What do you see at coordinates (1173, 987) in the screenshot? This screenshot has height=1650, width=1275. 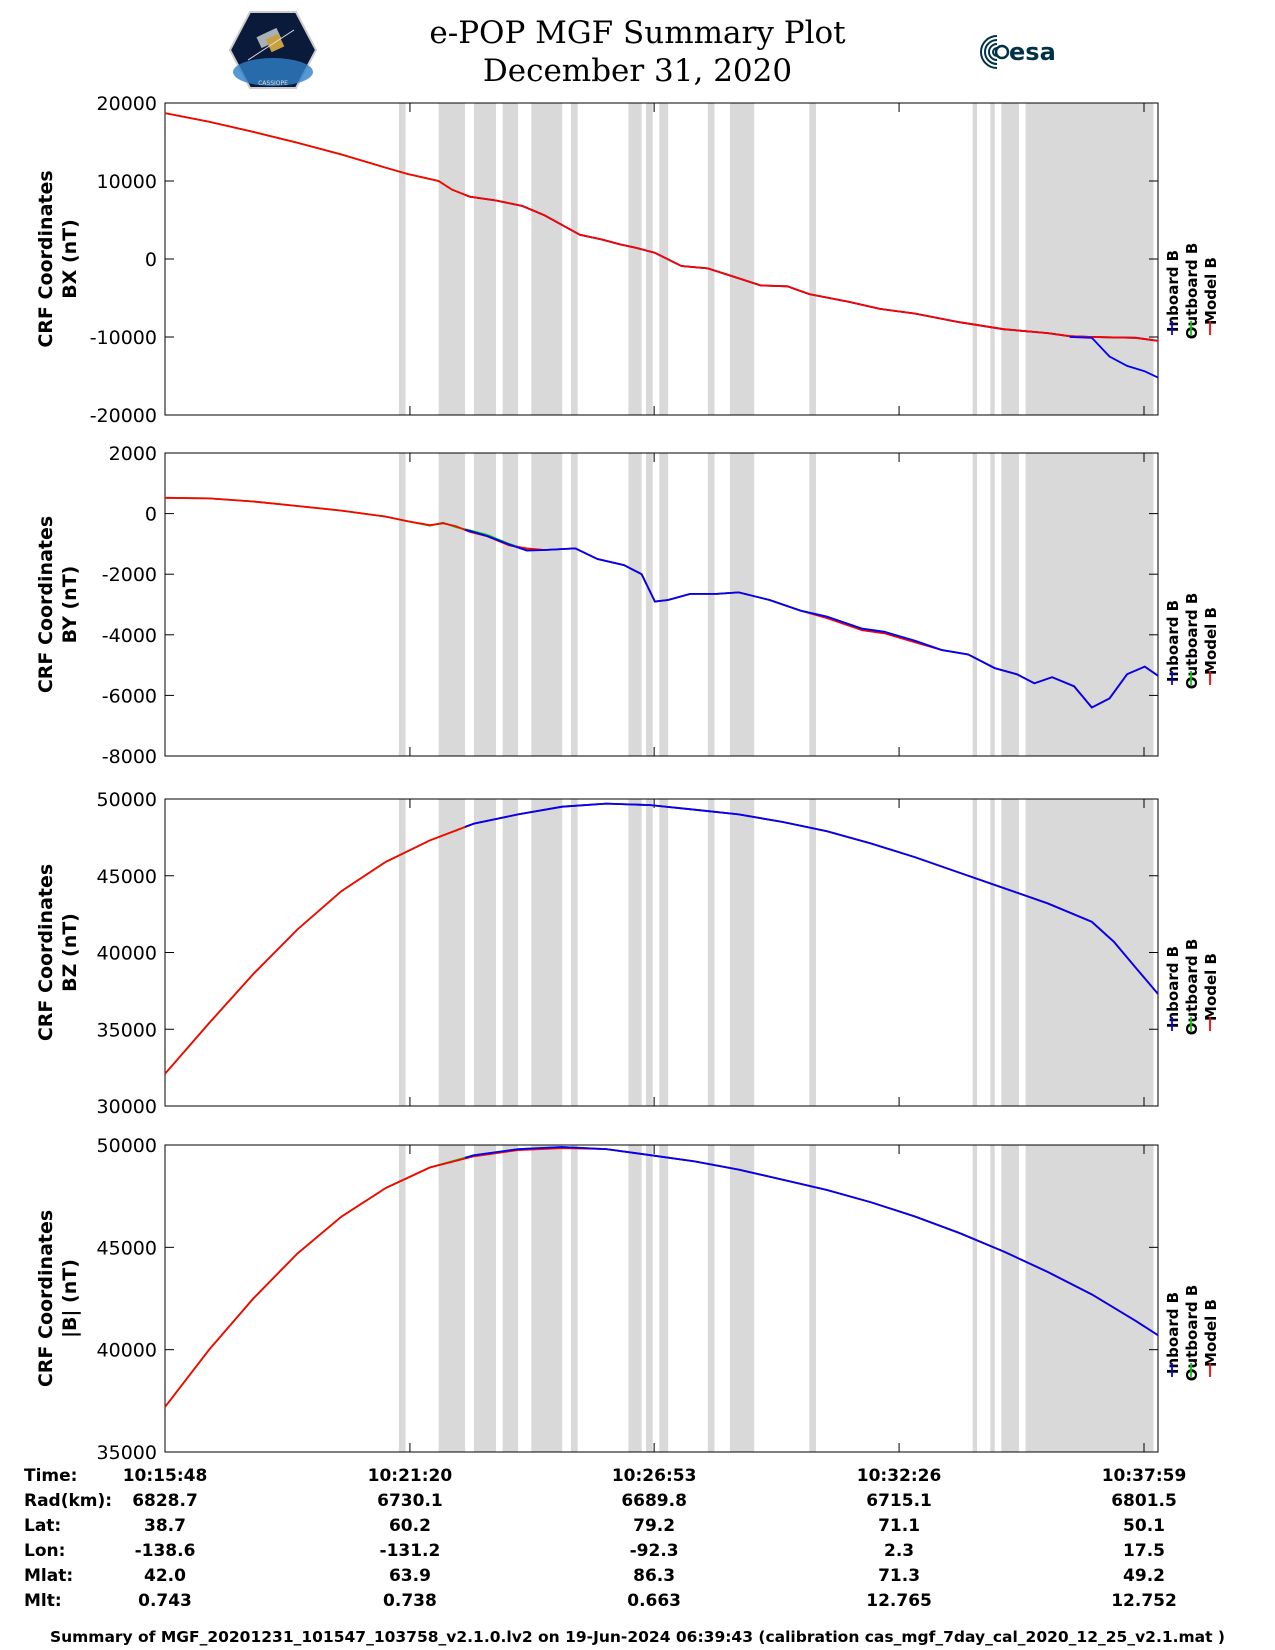 I see `legend-label: Inboard B` at bounding box center [1173, 987].